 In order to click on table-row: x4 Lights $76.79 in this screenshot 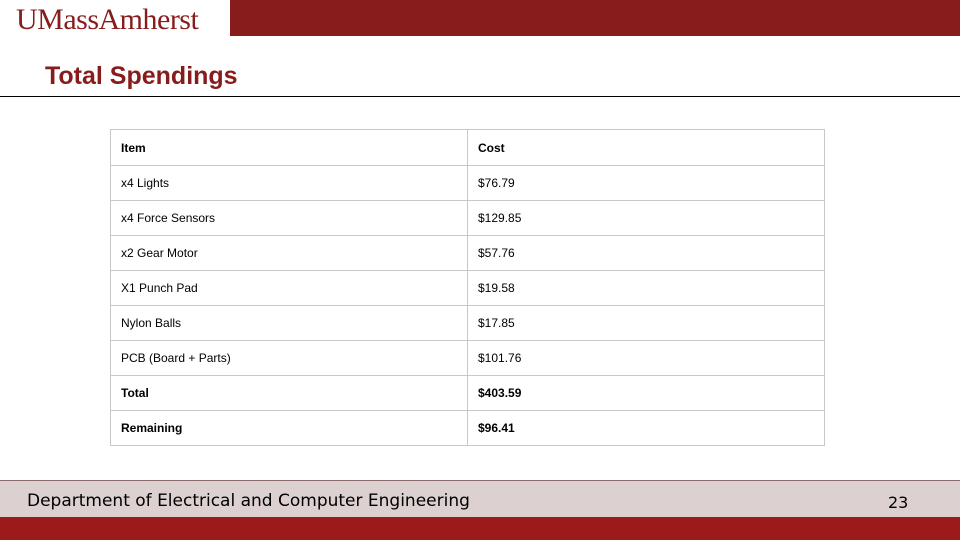, I will do `click(467, 183)`.